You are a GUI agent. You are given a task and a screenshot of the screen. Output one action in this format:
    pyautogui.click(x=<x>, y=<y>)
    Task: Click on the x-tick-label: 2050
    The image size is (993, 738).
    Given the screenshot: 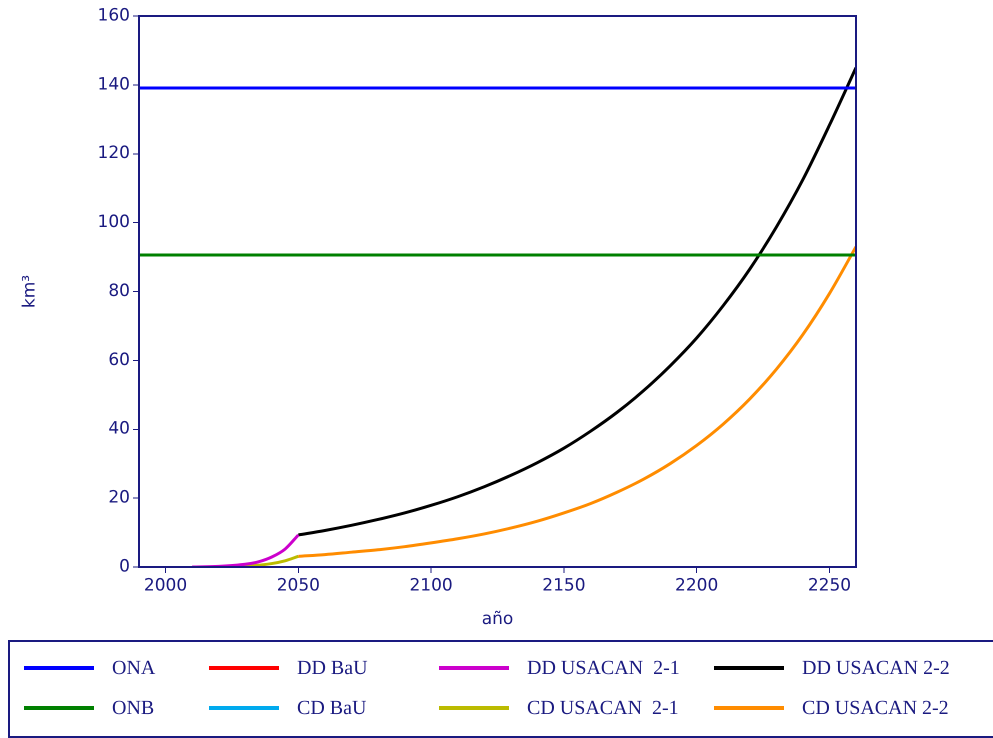 What is the action you would take?
    pyautogui.click(x=298, y=586)
    